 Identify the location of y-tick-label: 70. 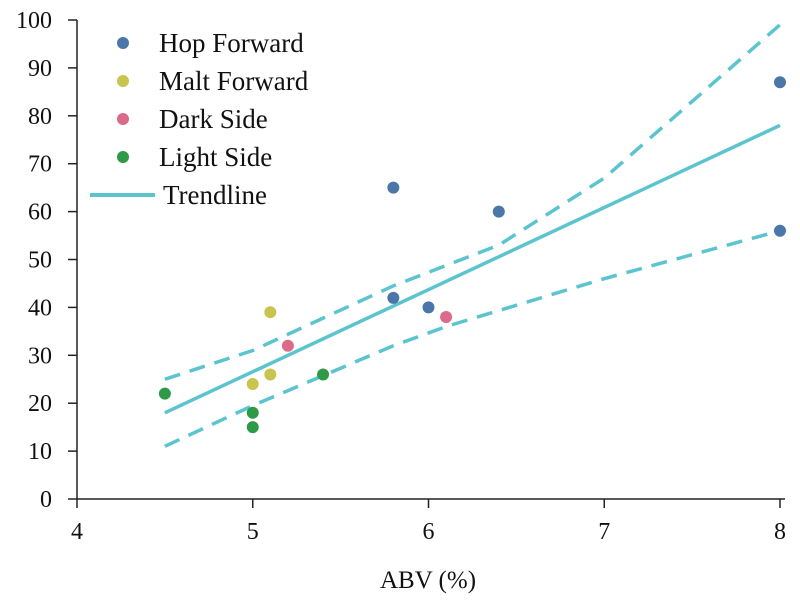
(40, 165).